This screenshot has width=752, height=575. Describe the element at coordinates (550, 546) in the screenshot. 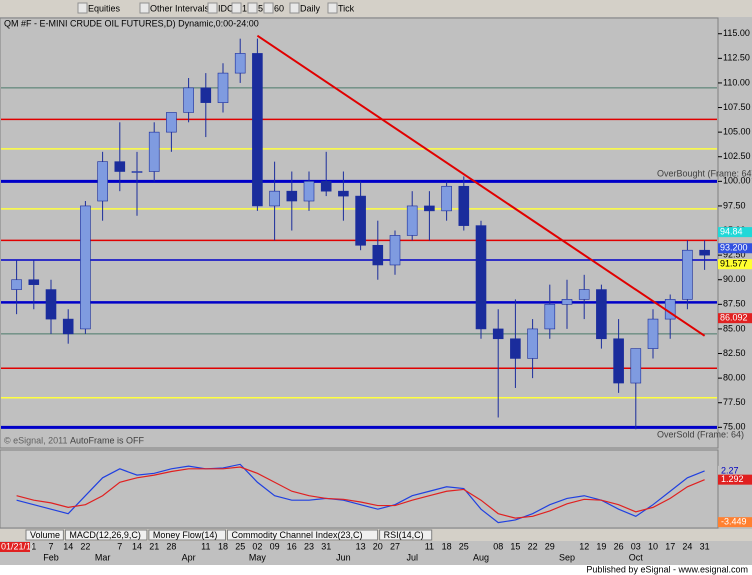

I see `x-tick-label: 29` at that location.